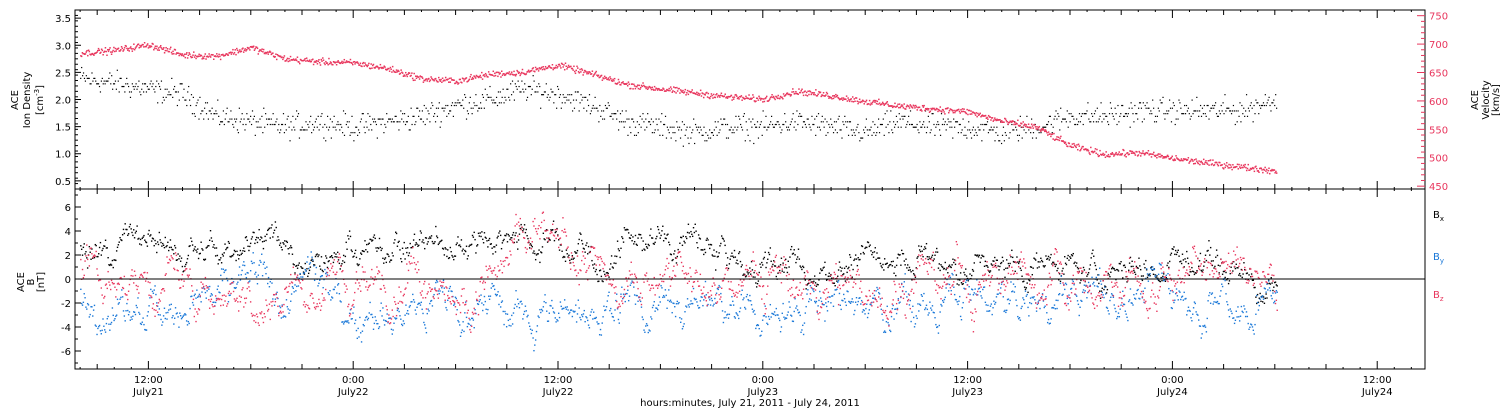 The height and width of the screenshot is (414, 1500). What do you see at coordinates (63, 73) in the screenshot?
I see `density-tick-label: 2.5` at bounding box center [63, 73].